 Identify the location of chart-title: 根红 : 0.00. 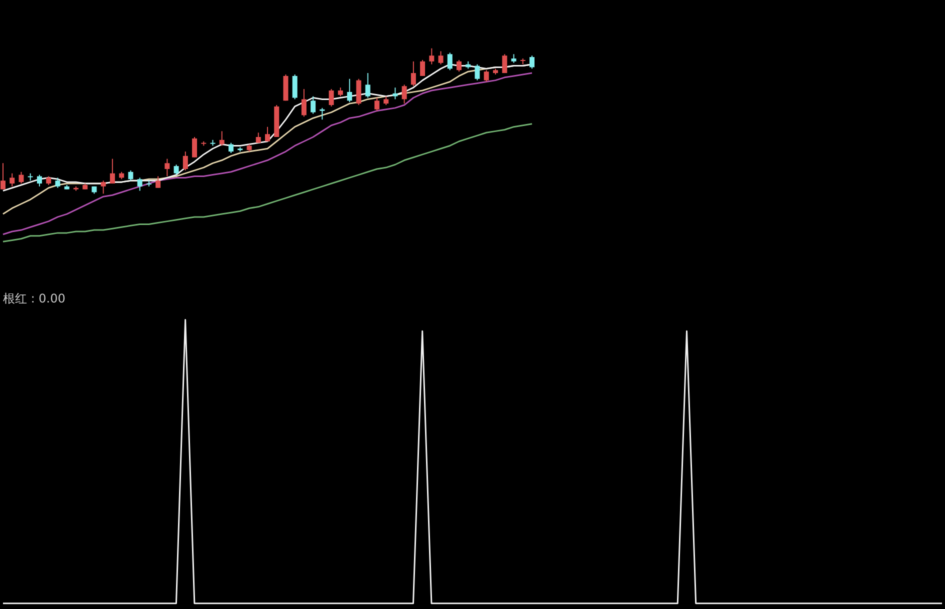
(34, 298).